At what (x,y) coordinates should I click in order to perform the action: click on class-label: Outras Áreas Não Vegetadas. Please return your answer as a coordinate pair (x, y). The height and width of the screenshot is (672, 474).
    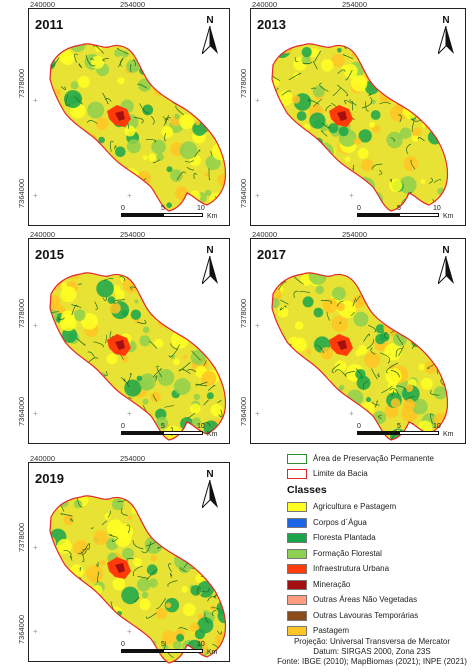
    Looking at the image, I should click on (365, 599).